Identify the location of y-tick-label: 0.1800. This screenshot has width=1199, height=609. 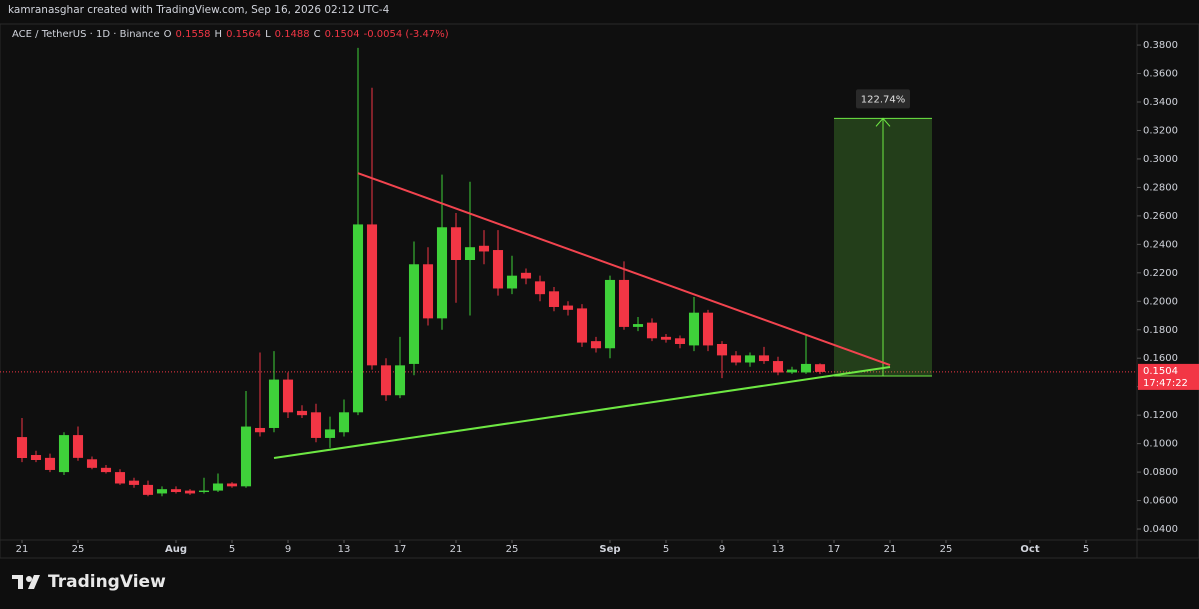
(1160, 330).